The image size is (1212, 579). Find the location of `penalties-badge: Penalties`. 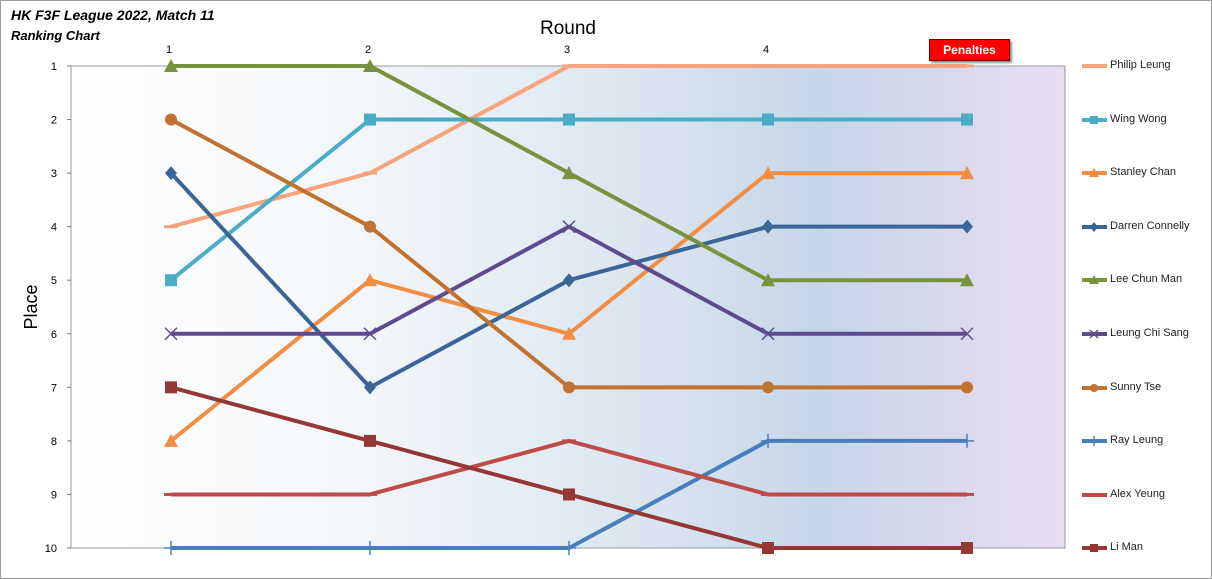

penalties-badge: Penalties is located at coordinates (969, 50).